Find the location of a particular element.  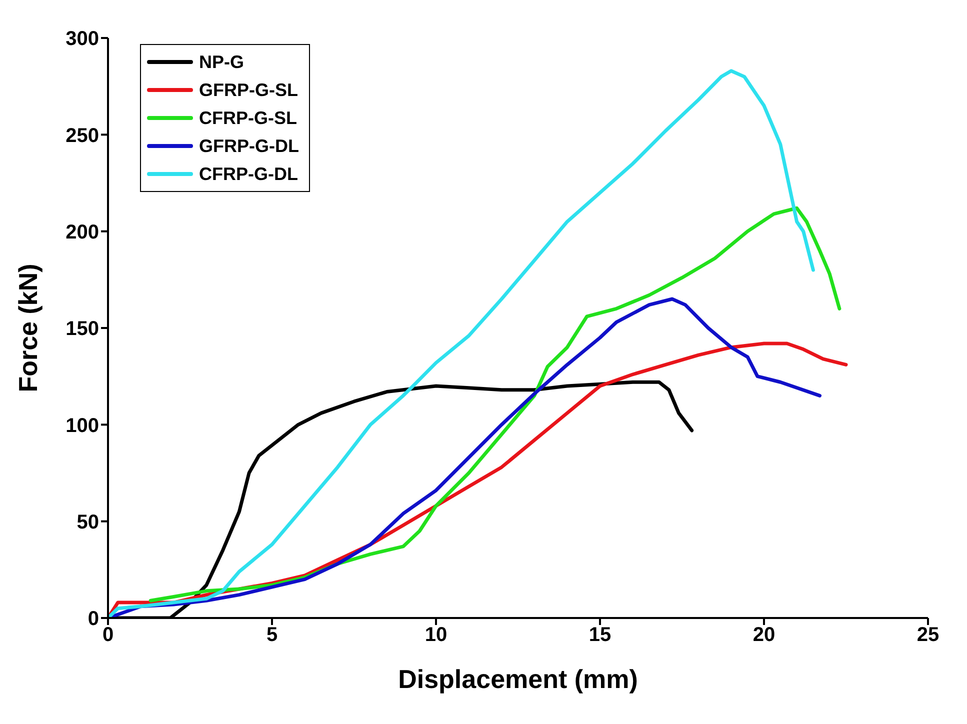

y-tick-label: 250 is located at coordinates (82, 135).